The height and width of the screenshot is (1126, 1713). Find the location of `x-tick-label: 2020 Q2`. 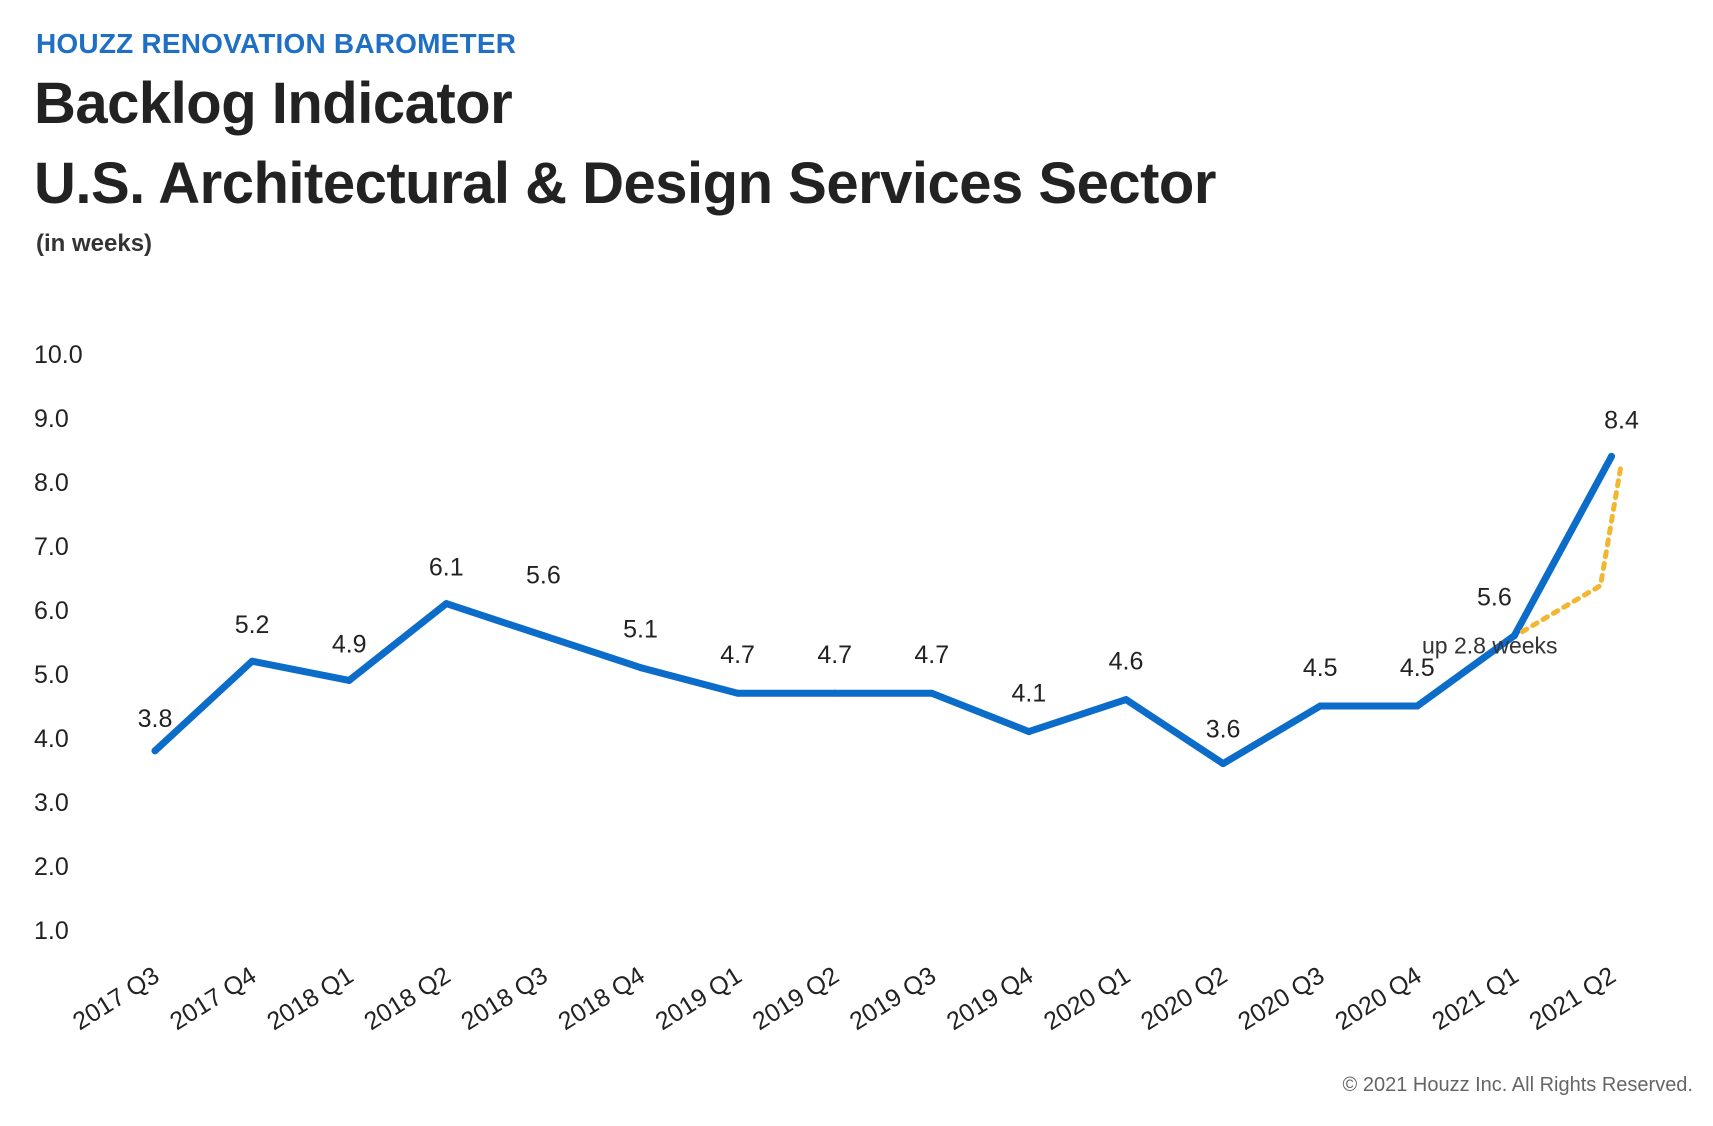

x-tick-label: 2020 Q2 is located at coordinates (1184, 998).